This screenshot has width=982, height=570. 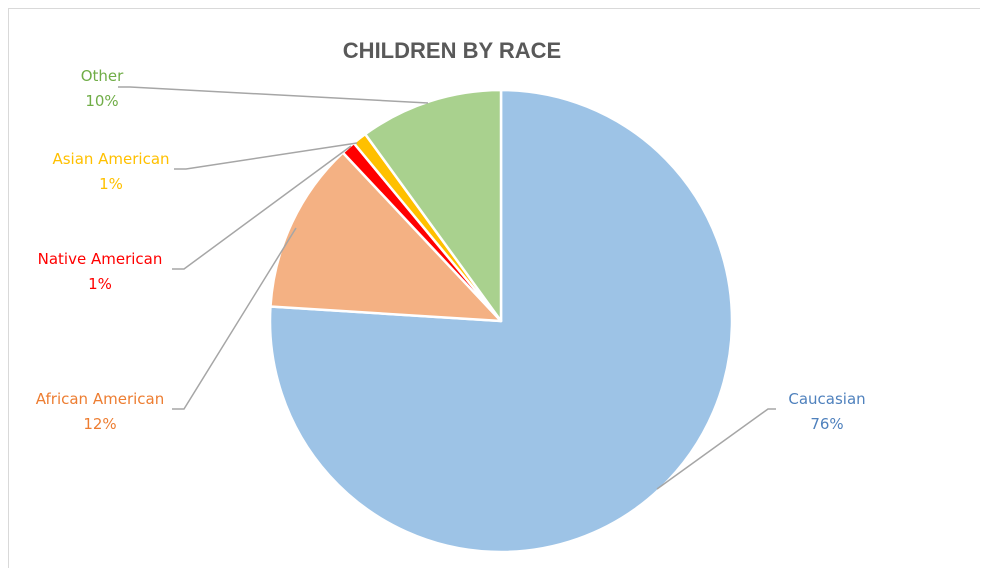 What do you see at coordinates (433, 205) in the screenshot?
I see `pie-slice-other` at bounding box center [433, 205].